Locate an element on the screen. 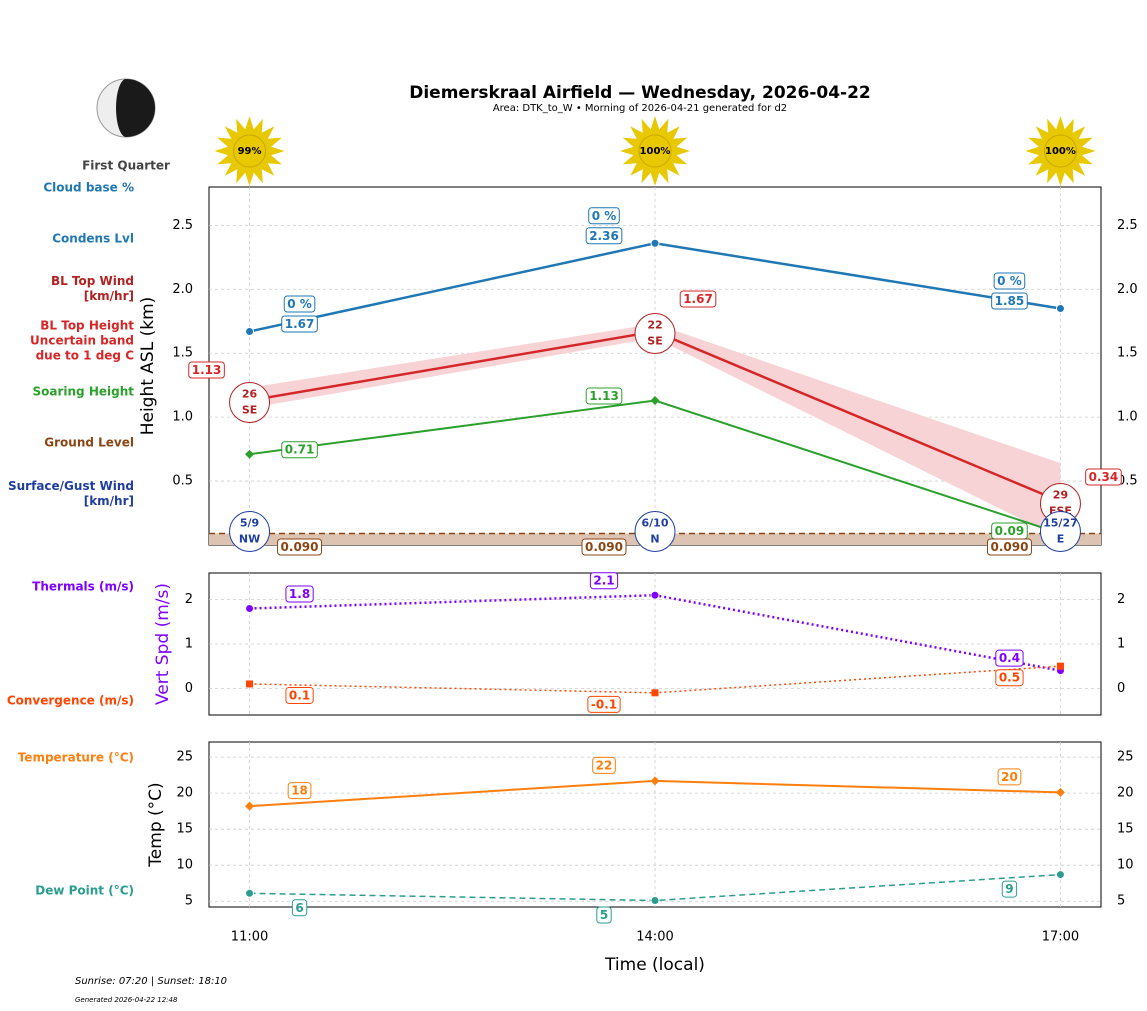  y-tick-label: 1 is located at coordinates (189, 644).